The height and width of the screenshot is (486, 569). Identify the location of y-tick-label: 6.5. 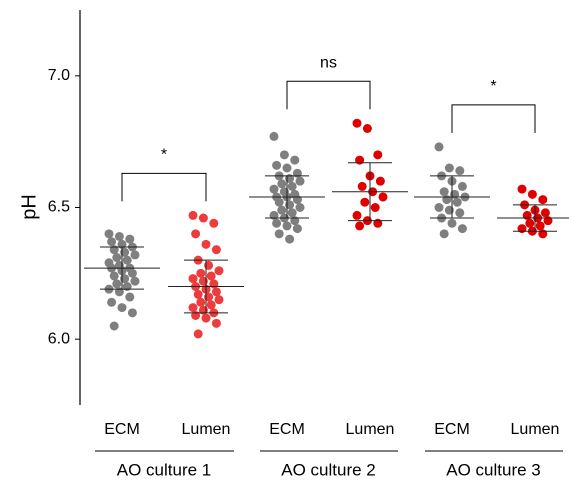
(59, 207).